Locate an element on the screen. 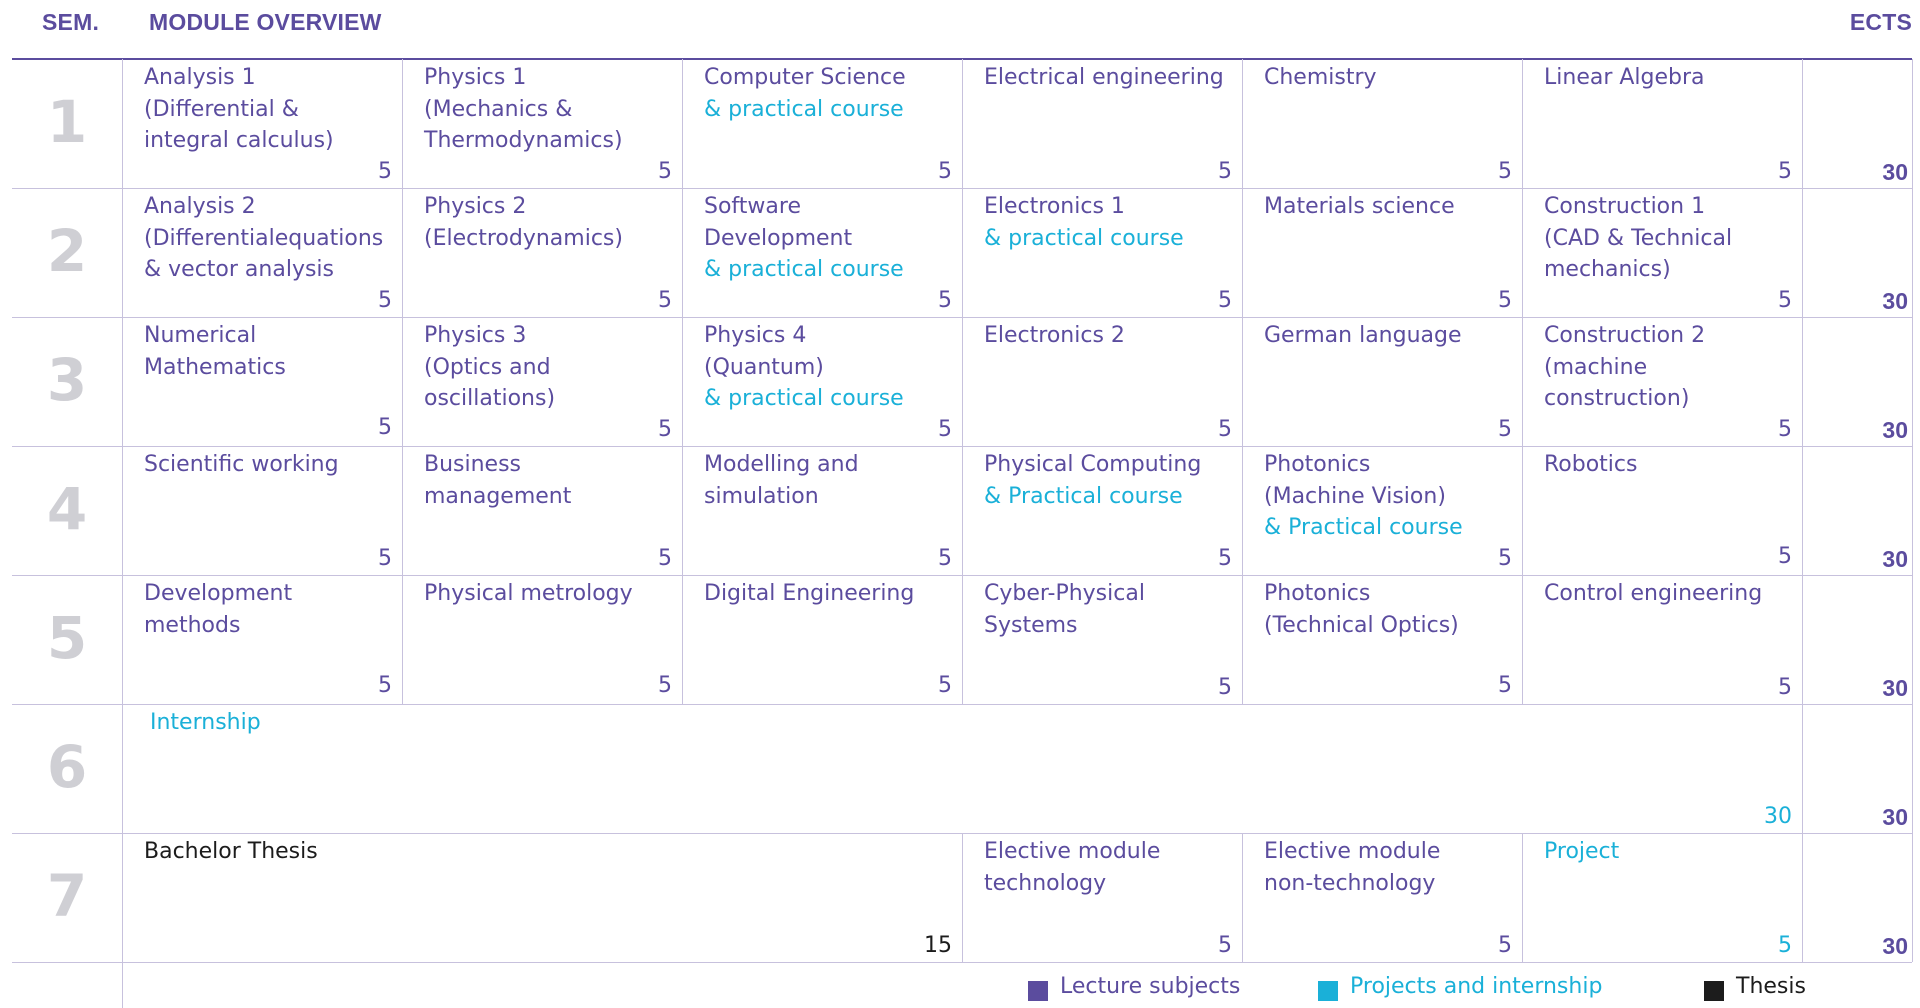 The width and height of the screenshot is (1920, 1008). semester-number: 2 is located at coordinates (67, 251).